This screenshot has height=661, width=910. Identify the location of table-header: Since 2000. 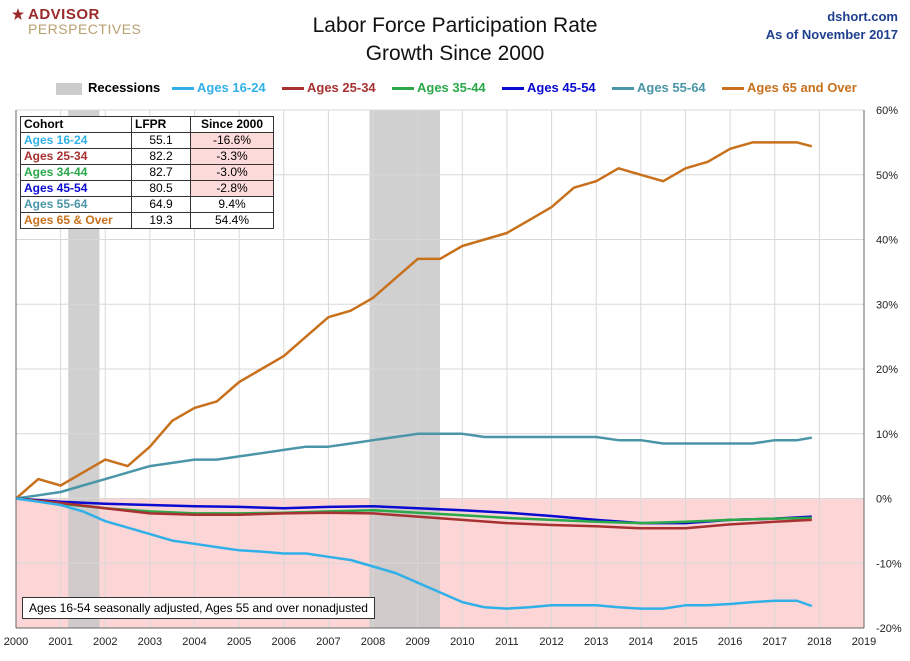
(232, 124).